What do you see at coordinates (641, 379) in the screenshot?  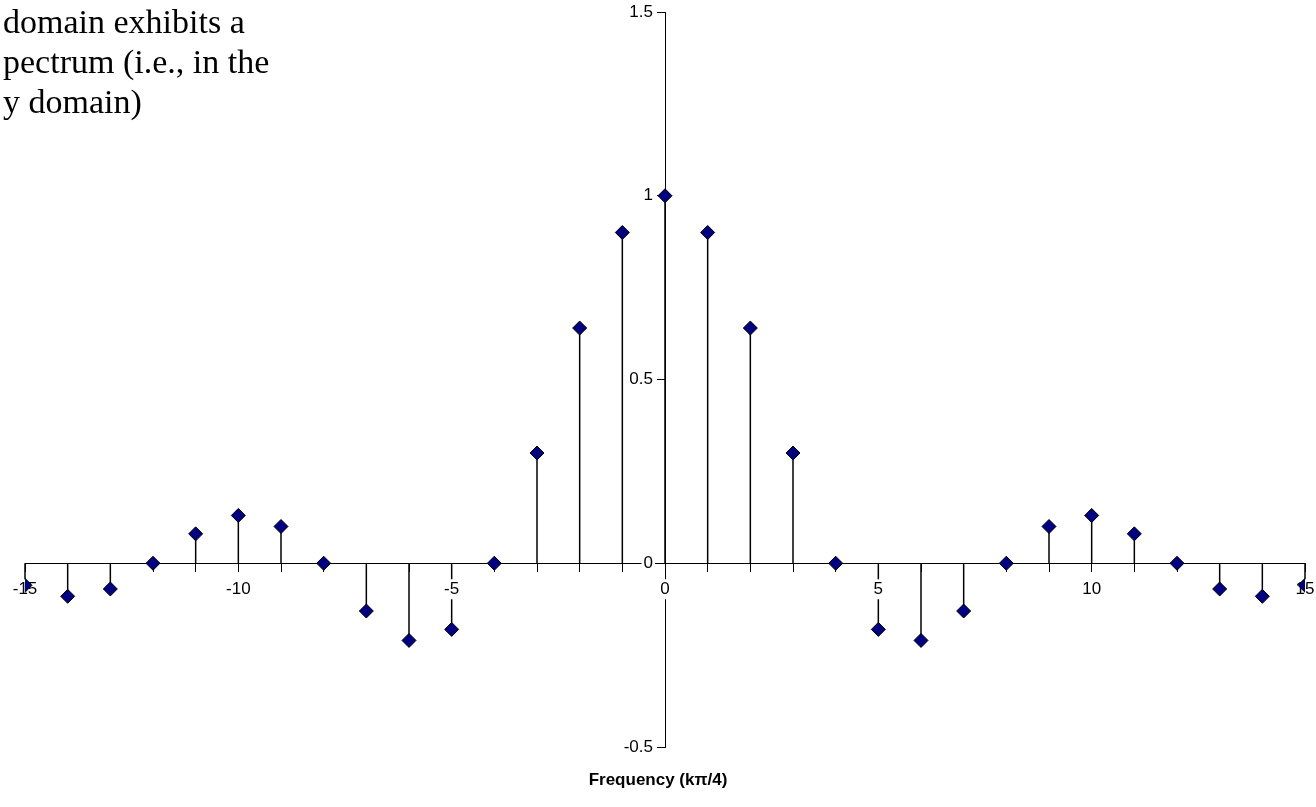 I see `y-tick-label: 0.5` at bounding box center [641, 379].